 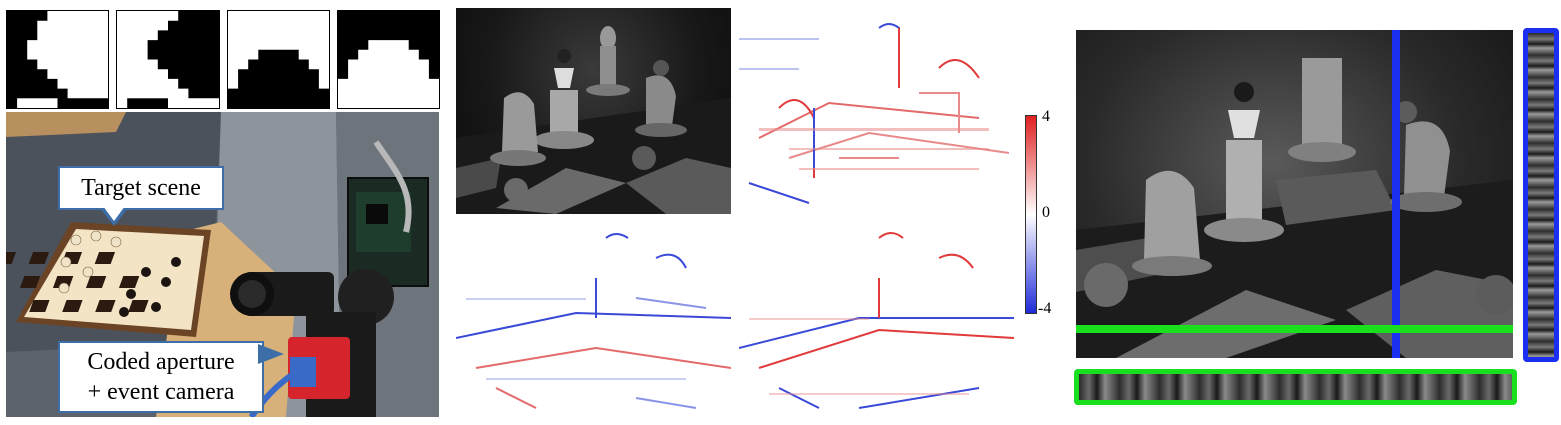 What do you see at coordinates (1396, 194) in the screenshot?
I see `vertical-guide-line` at bounding box center [1396, 194].